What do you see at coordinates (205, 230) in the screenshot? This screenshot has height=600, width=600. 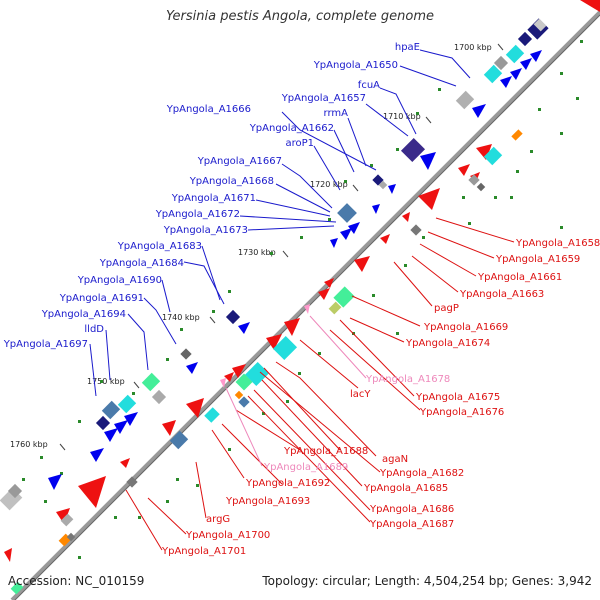 I see `gene-label: YpAngola_A1673` at bounding box center [205, 230].